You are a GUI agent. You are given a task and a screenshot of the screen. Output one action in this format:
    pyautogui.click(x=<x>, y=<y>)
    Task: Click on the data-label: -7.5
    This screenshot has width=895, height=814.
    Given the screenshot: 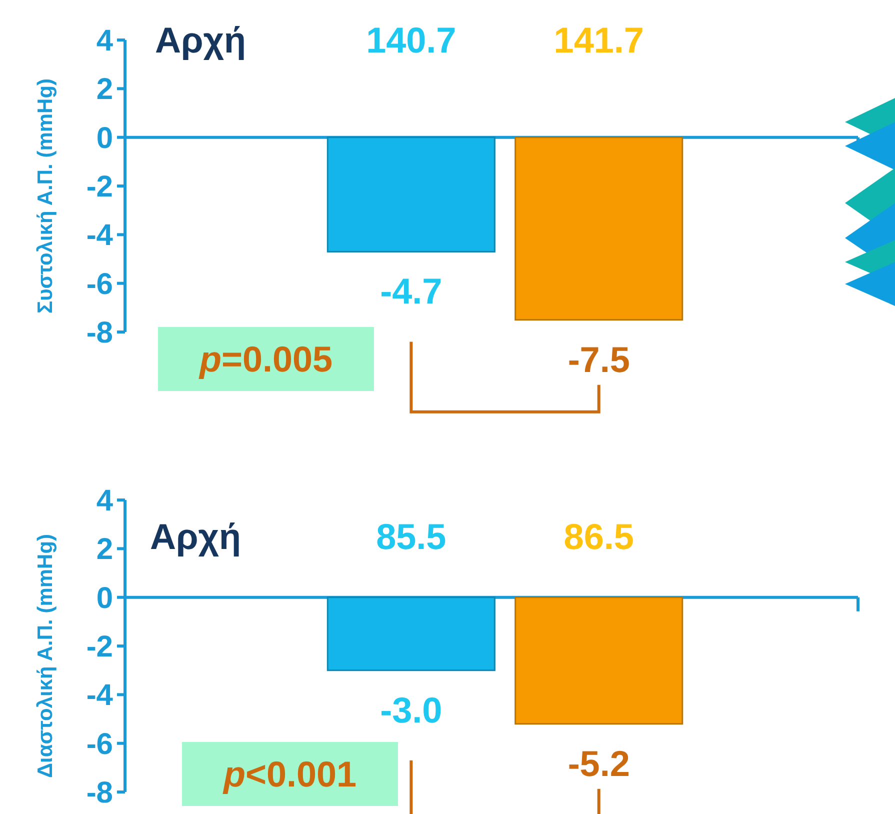 What is the action you would take?
    pyautogui.click(x=599, y=359)
    